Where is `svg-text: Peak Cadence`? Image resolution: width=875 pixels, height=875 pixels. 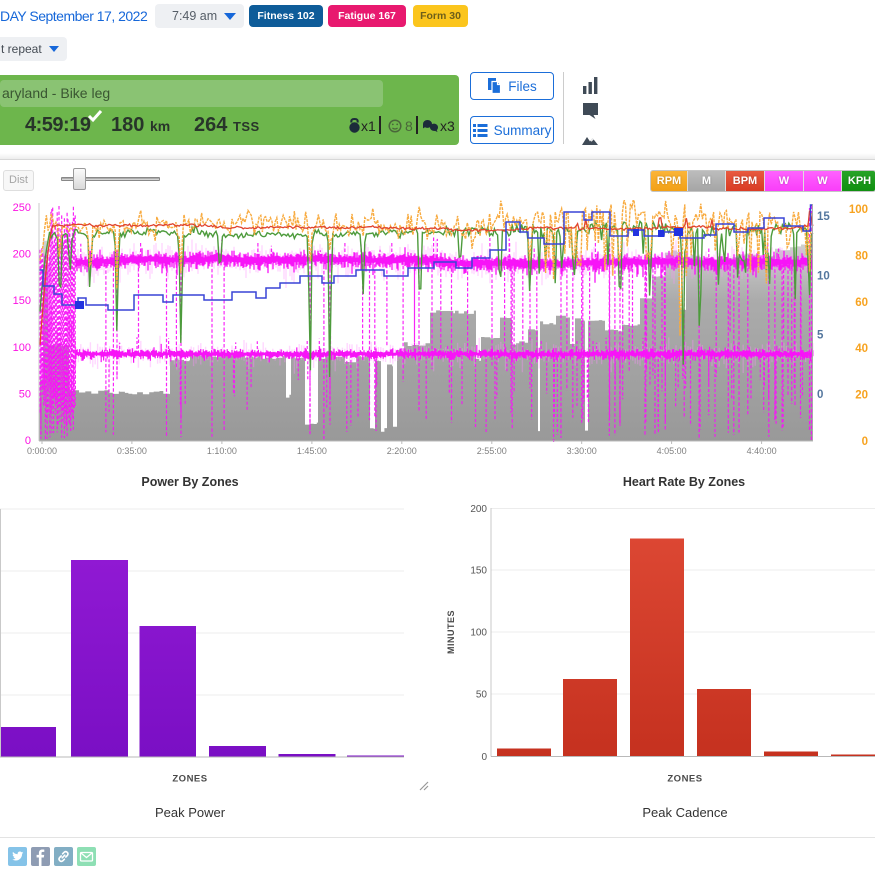
svg-text: Peak Cadence is located at coordinates (684, 812).